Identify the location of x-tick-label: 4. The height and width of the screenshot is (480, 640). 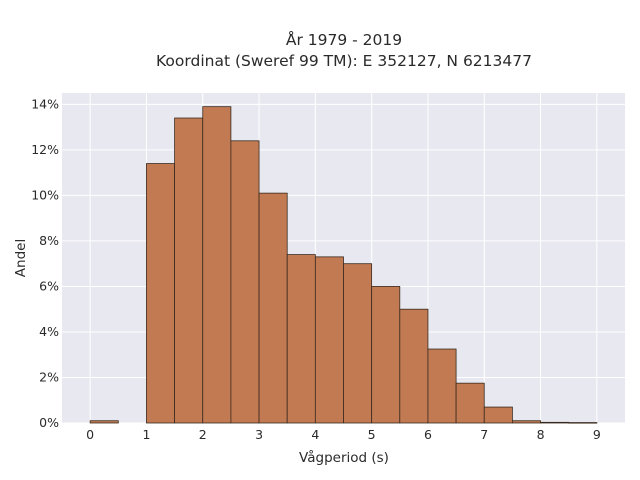
(315, 434).